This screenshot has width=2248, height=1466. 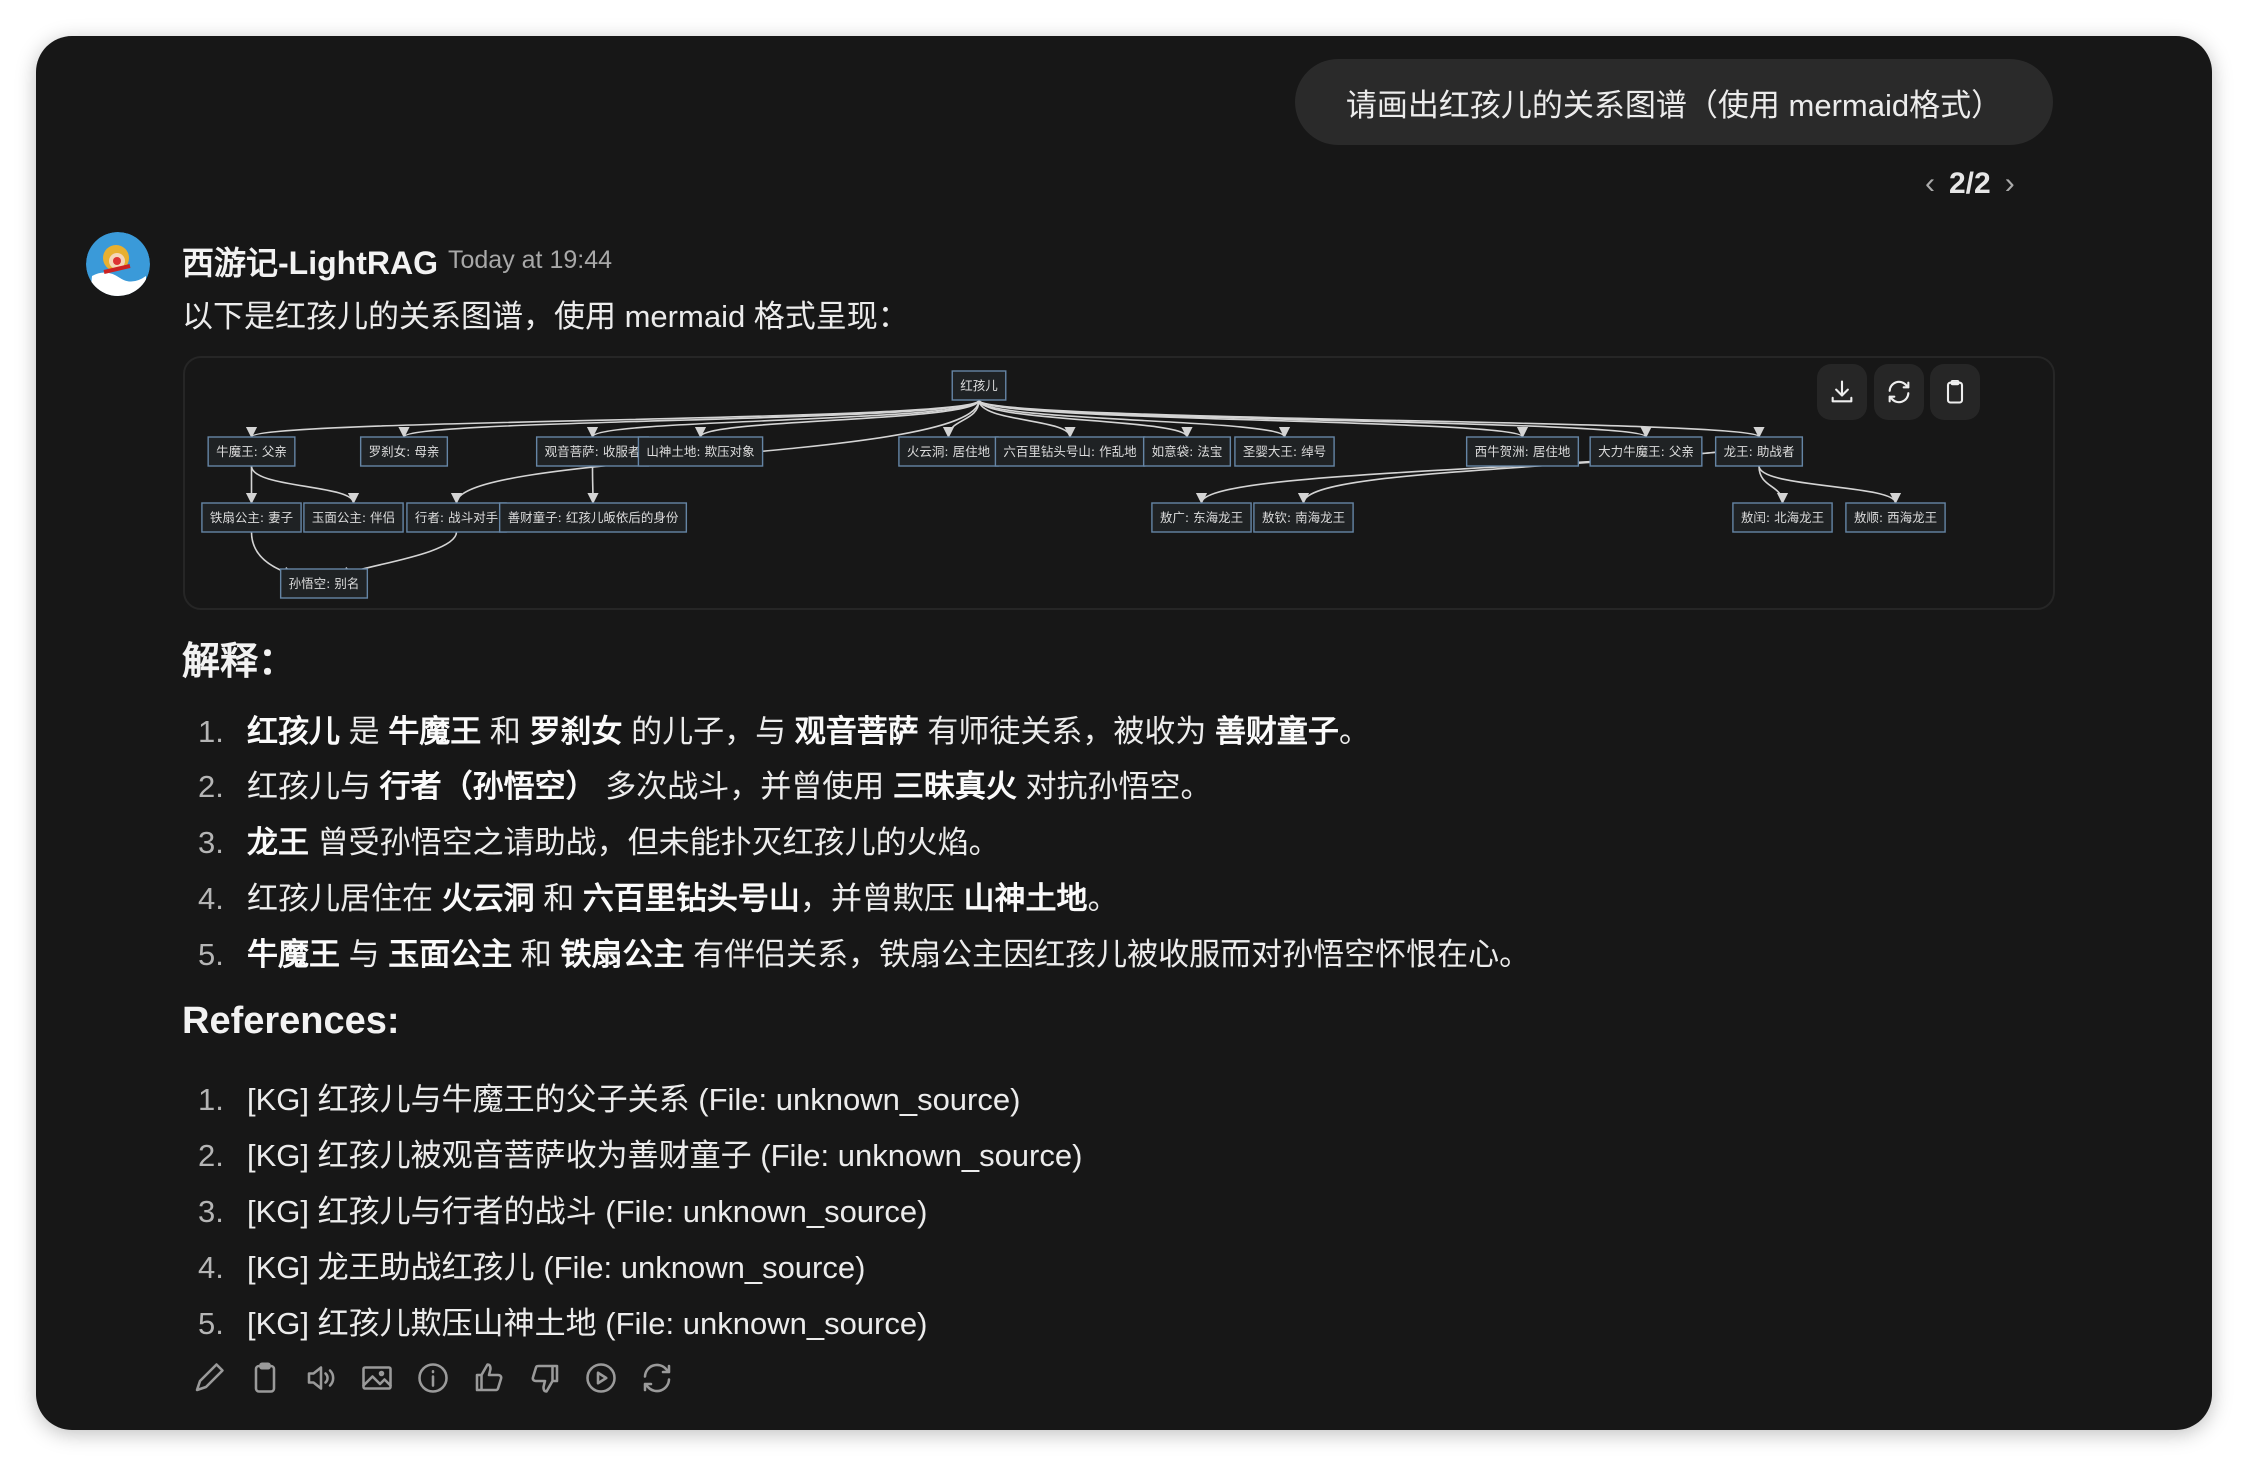 I want to click on graph-node: 山神土地: 欺压对象, so click(x=700, y=451).